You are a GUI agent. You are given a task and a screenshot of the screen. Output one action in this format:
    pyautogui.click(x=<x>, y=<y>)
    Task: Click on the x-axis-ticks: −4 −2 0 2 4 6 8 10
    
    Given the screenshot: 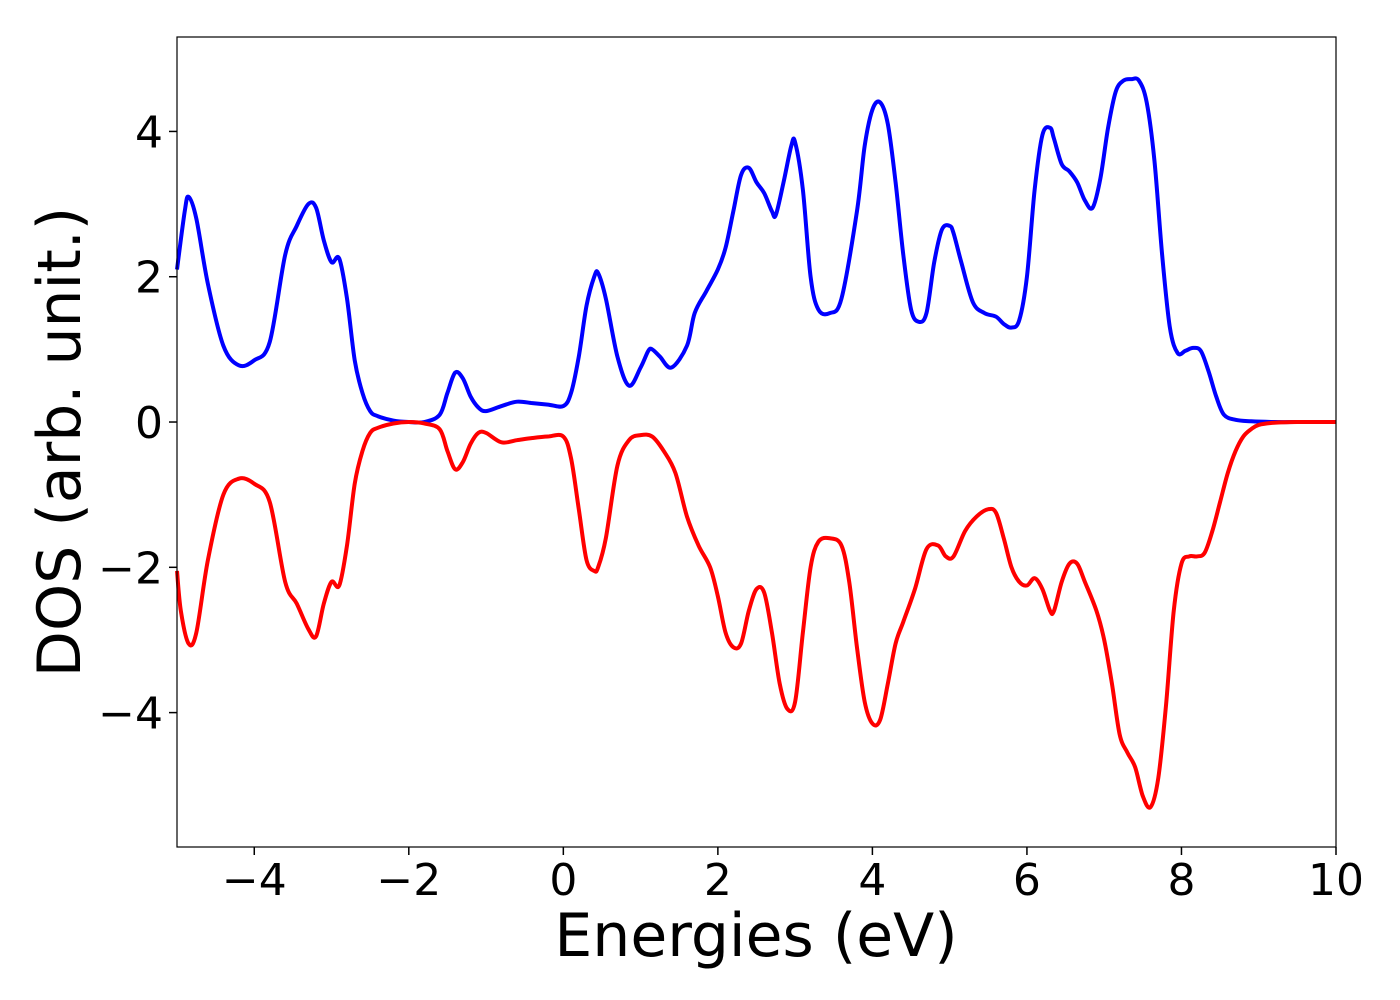 What is the action you would take?
    pyautogui.click(x=793, y=876)
    